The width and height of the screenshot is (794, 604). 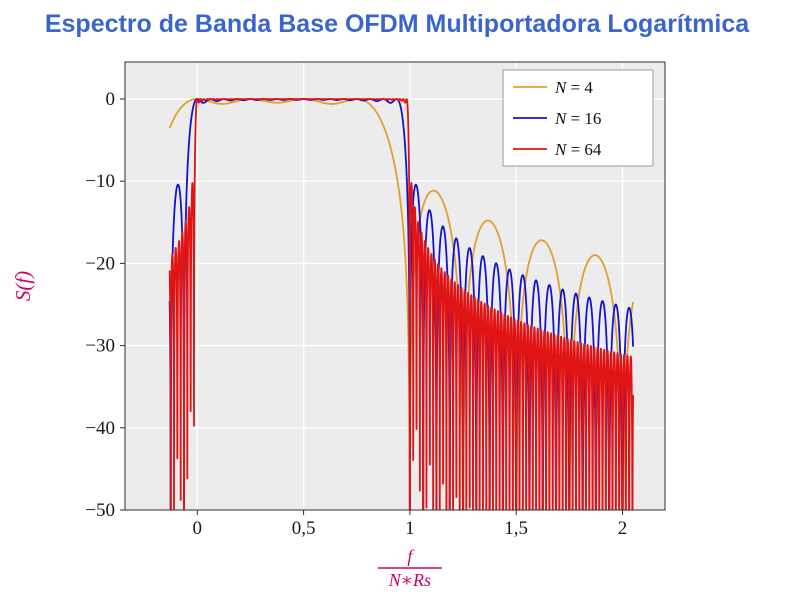 What do you see at coordinates (578, 149) in the screenshot?
I see `legend-label-N64: N = 64` at bounding box center [578, 149].